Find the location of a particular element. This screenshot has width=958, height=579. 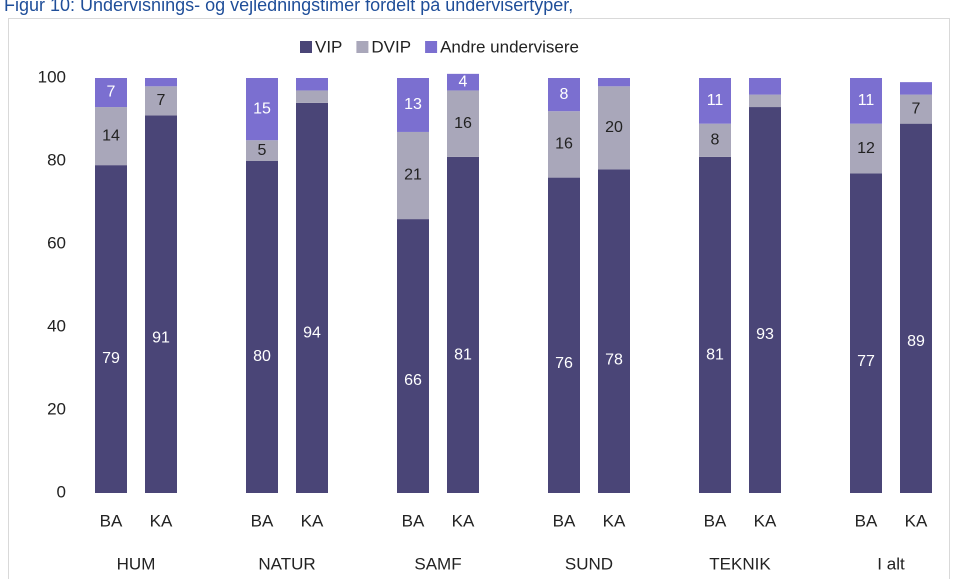

y-tick-label: 60 is located at coordinates (56, 242).